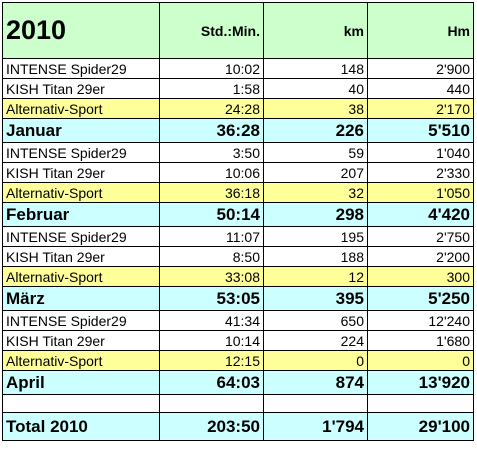 The width and height of the screenshot is (477, 453). What do you see at coordinates (420, 320) in the screenshot?
I see `cell: 12'240` at bounding box center [420, 320].